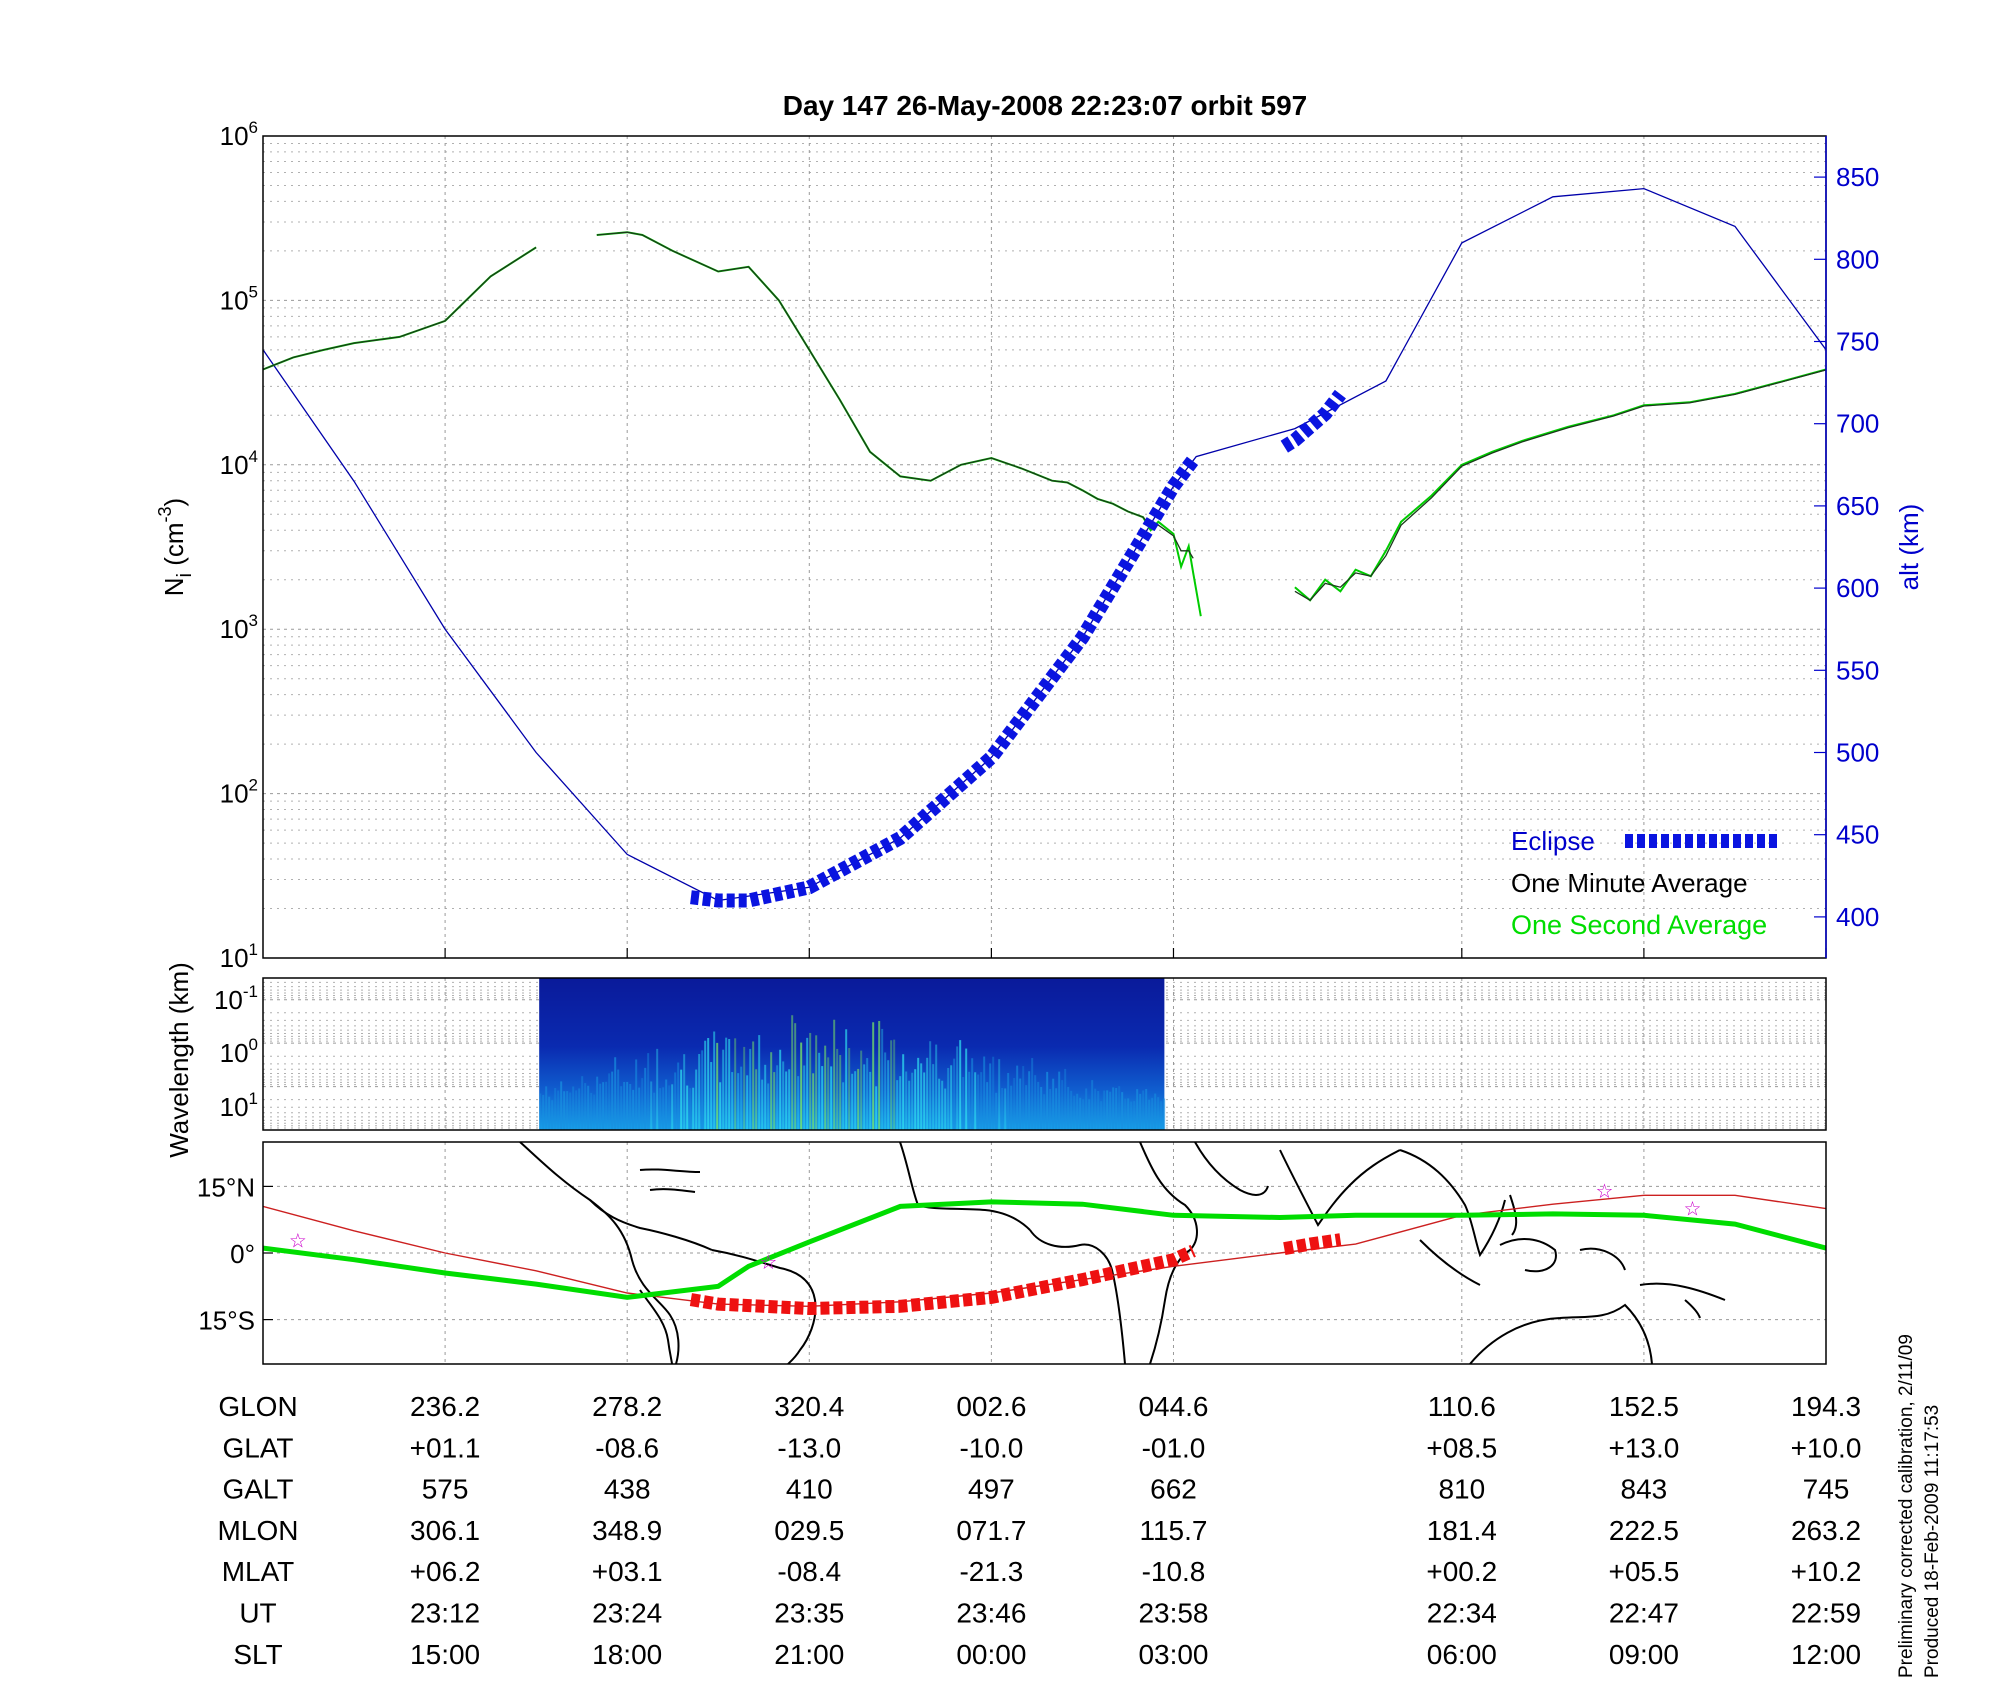  What do you see at coordinates (1462, 1654) in the screenshot?
I see `table-cell: 06:00` at bounding box center [1462, 1654].